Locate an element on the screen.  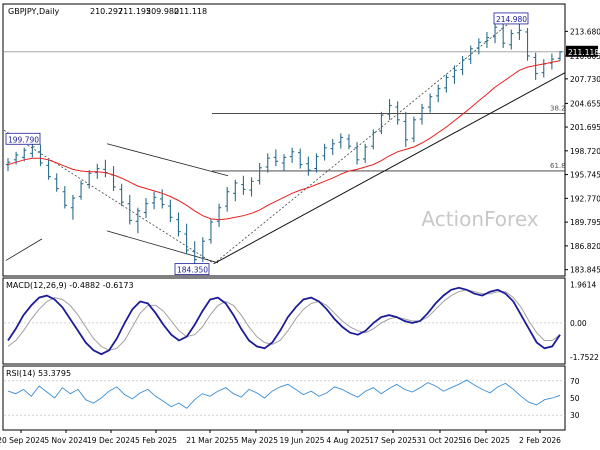
macd-title: MACD(12,26,9) -0.4882 -0.6173 is located at coordinates (70, 285).